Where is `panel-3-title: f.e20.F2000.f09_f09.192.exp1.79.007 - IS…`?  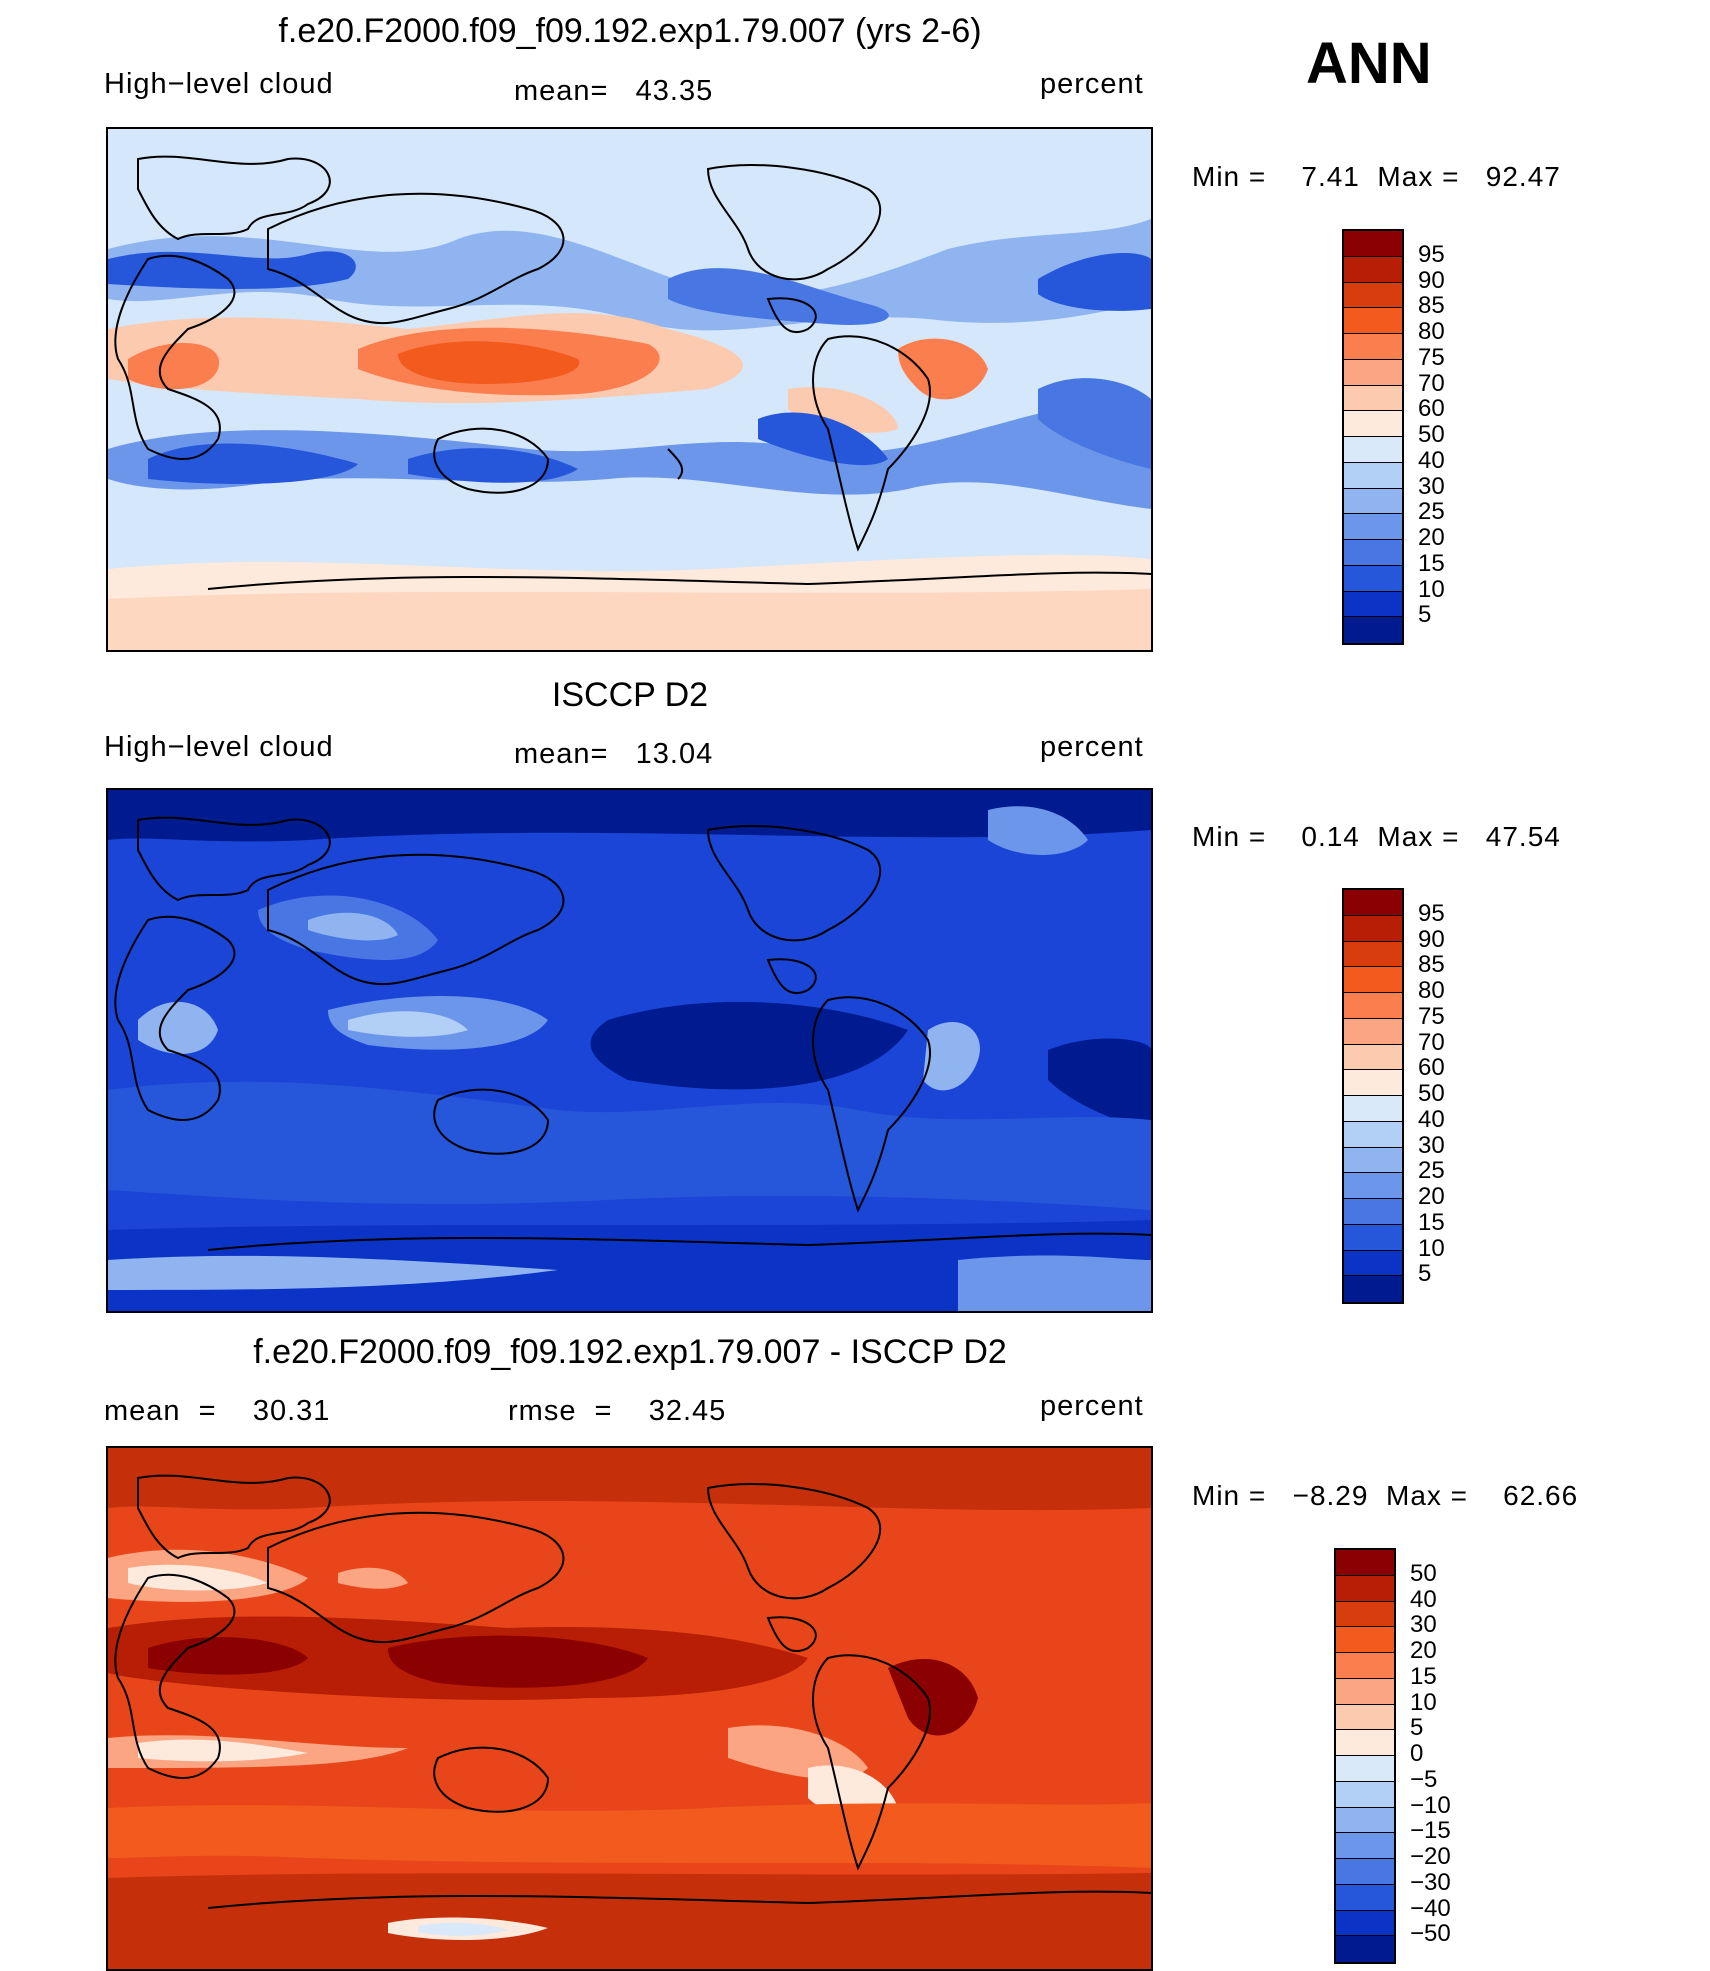 panel-3-title: f.e20.F2000.f09_f09.192.exp1.79.007 - IS… is located at coordinates (630, 1352).